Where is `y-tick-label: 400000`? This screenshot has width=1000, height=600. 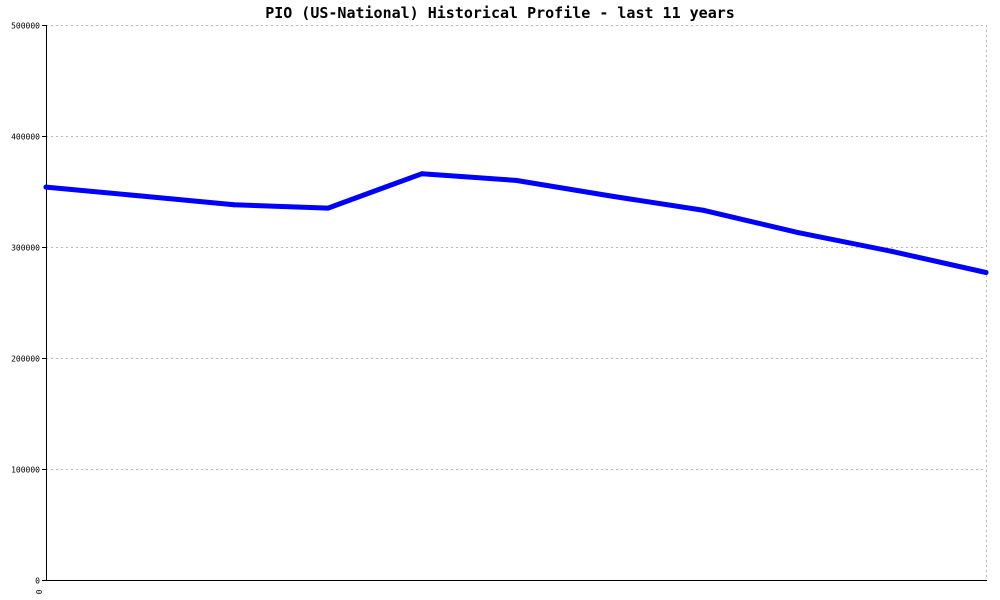
y-tick-label: 400000 is located at coordinates (25, 137).